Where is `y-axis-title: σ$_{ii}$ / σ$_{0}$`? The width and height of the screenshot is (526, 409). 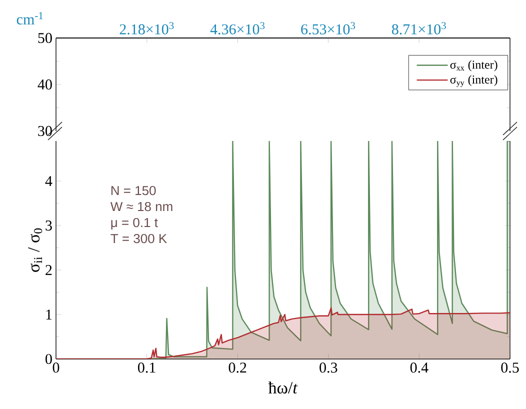
y-axis-title: σ$_{ii}$ / σ$_{0}$ is located at coordinates (35, 250).